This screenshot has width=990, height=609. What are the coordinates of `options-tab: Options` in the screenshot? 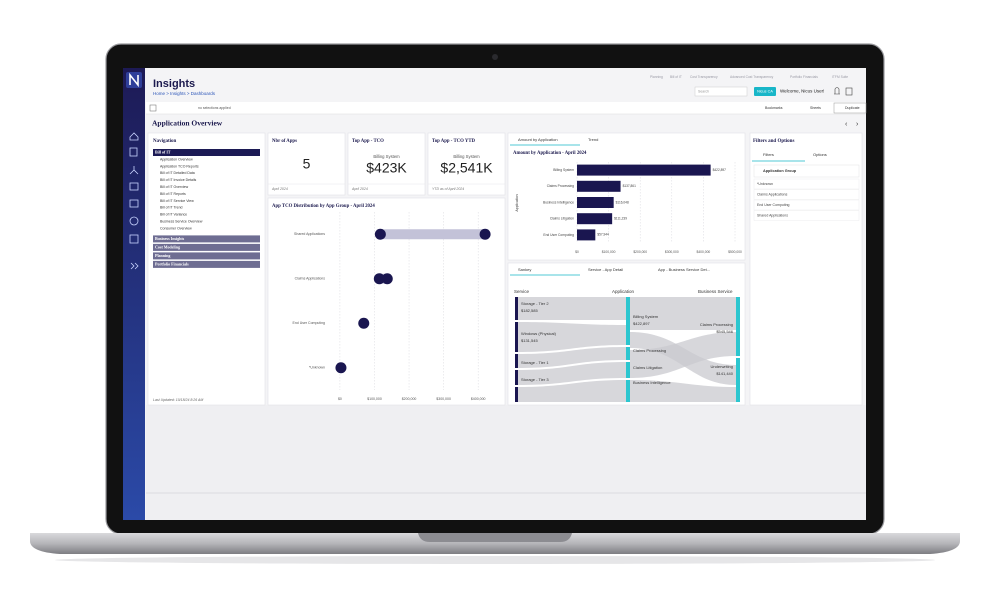 It's located at (820, 154).